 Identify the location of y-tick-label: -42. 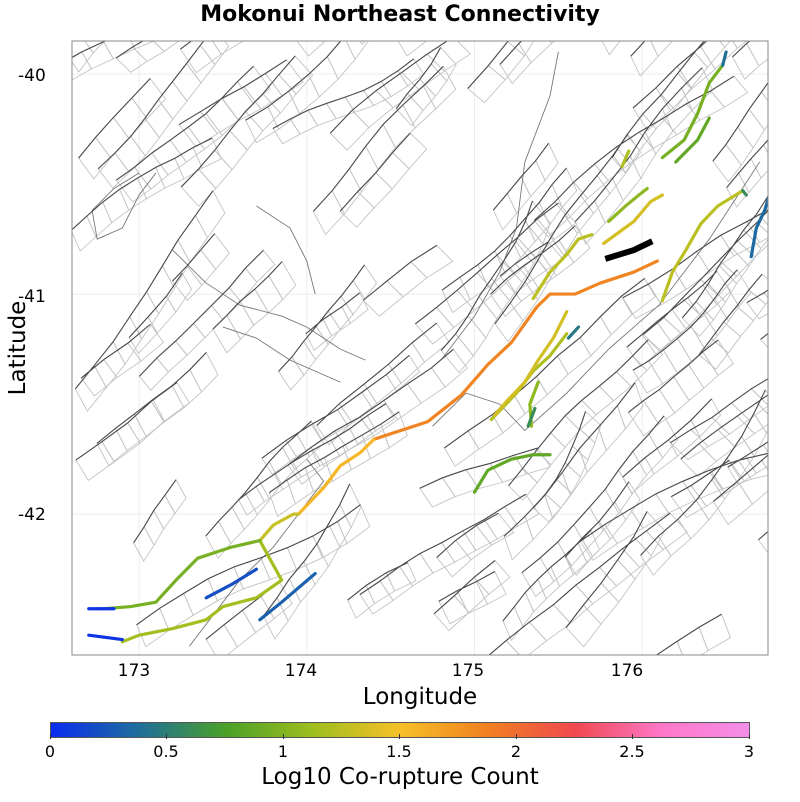
(32, 515).